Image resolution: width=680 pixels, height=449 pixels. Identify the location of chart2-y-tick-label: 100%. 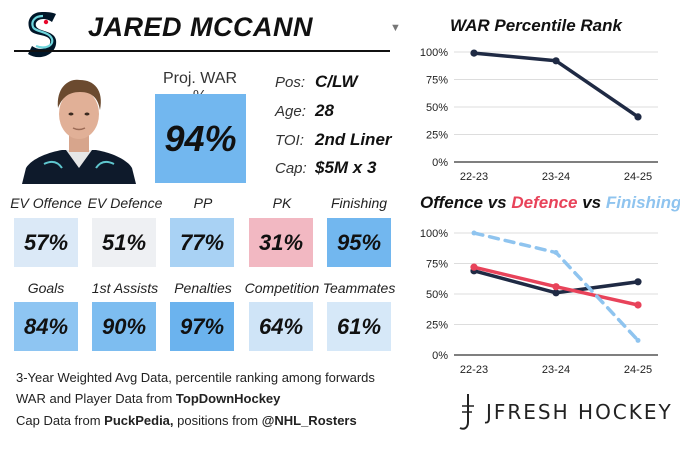
(434, 234).